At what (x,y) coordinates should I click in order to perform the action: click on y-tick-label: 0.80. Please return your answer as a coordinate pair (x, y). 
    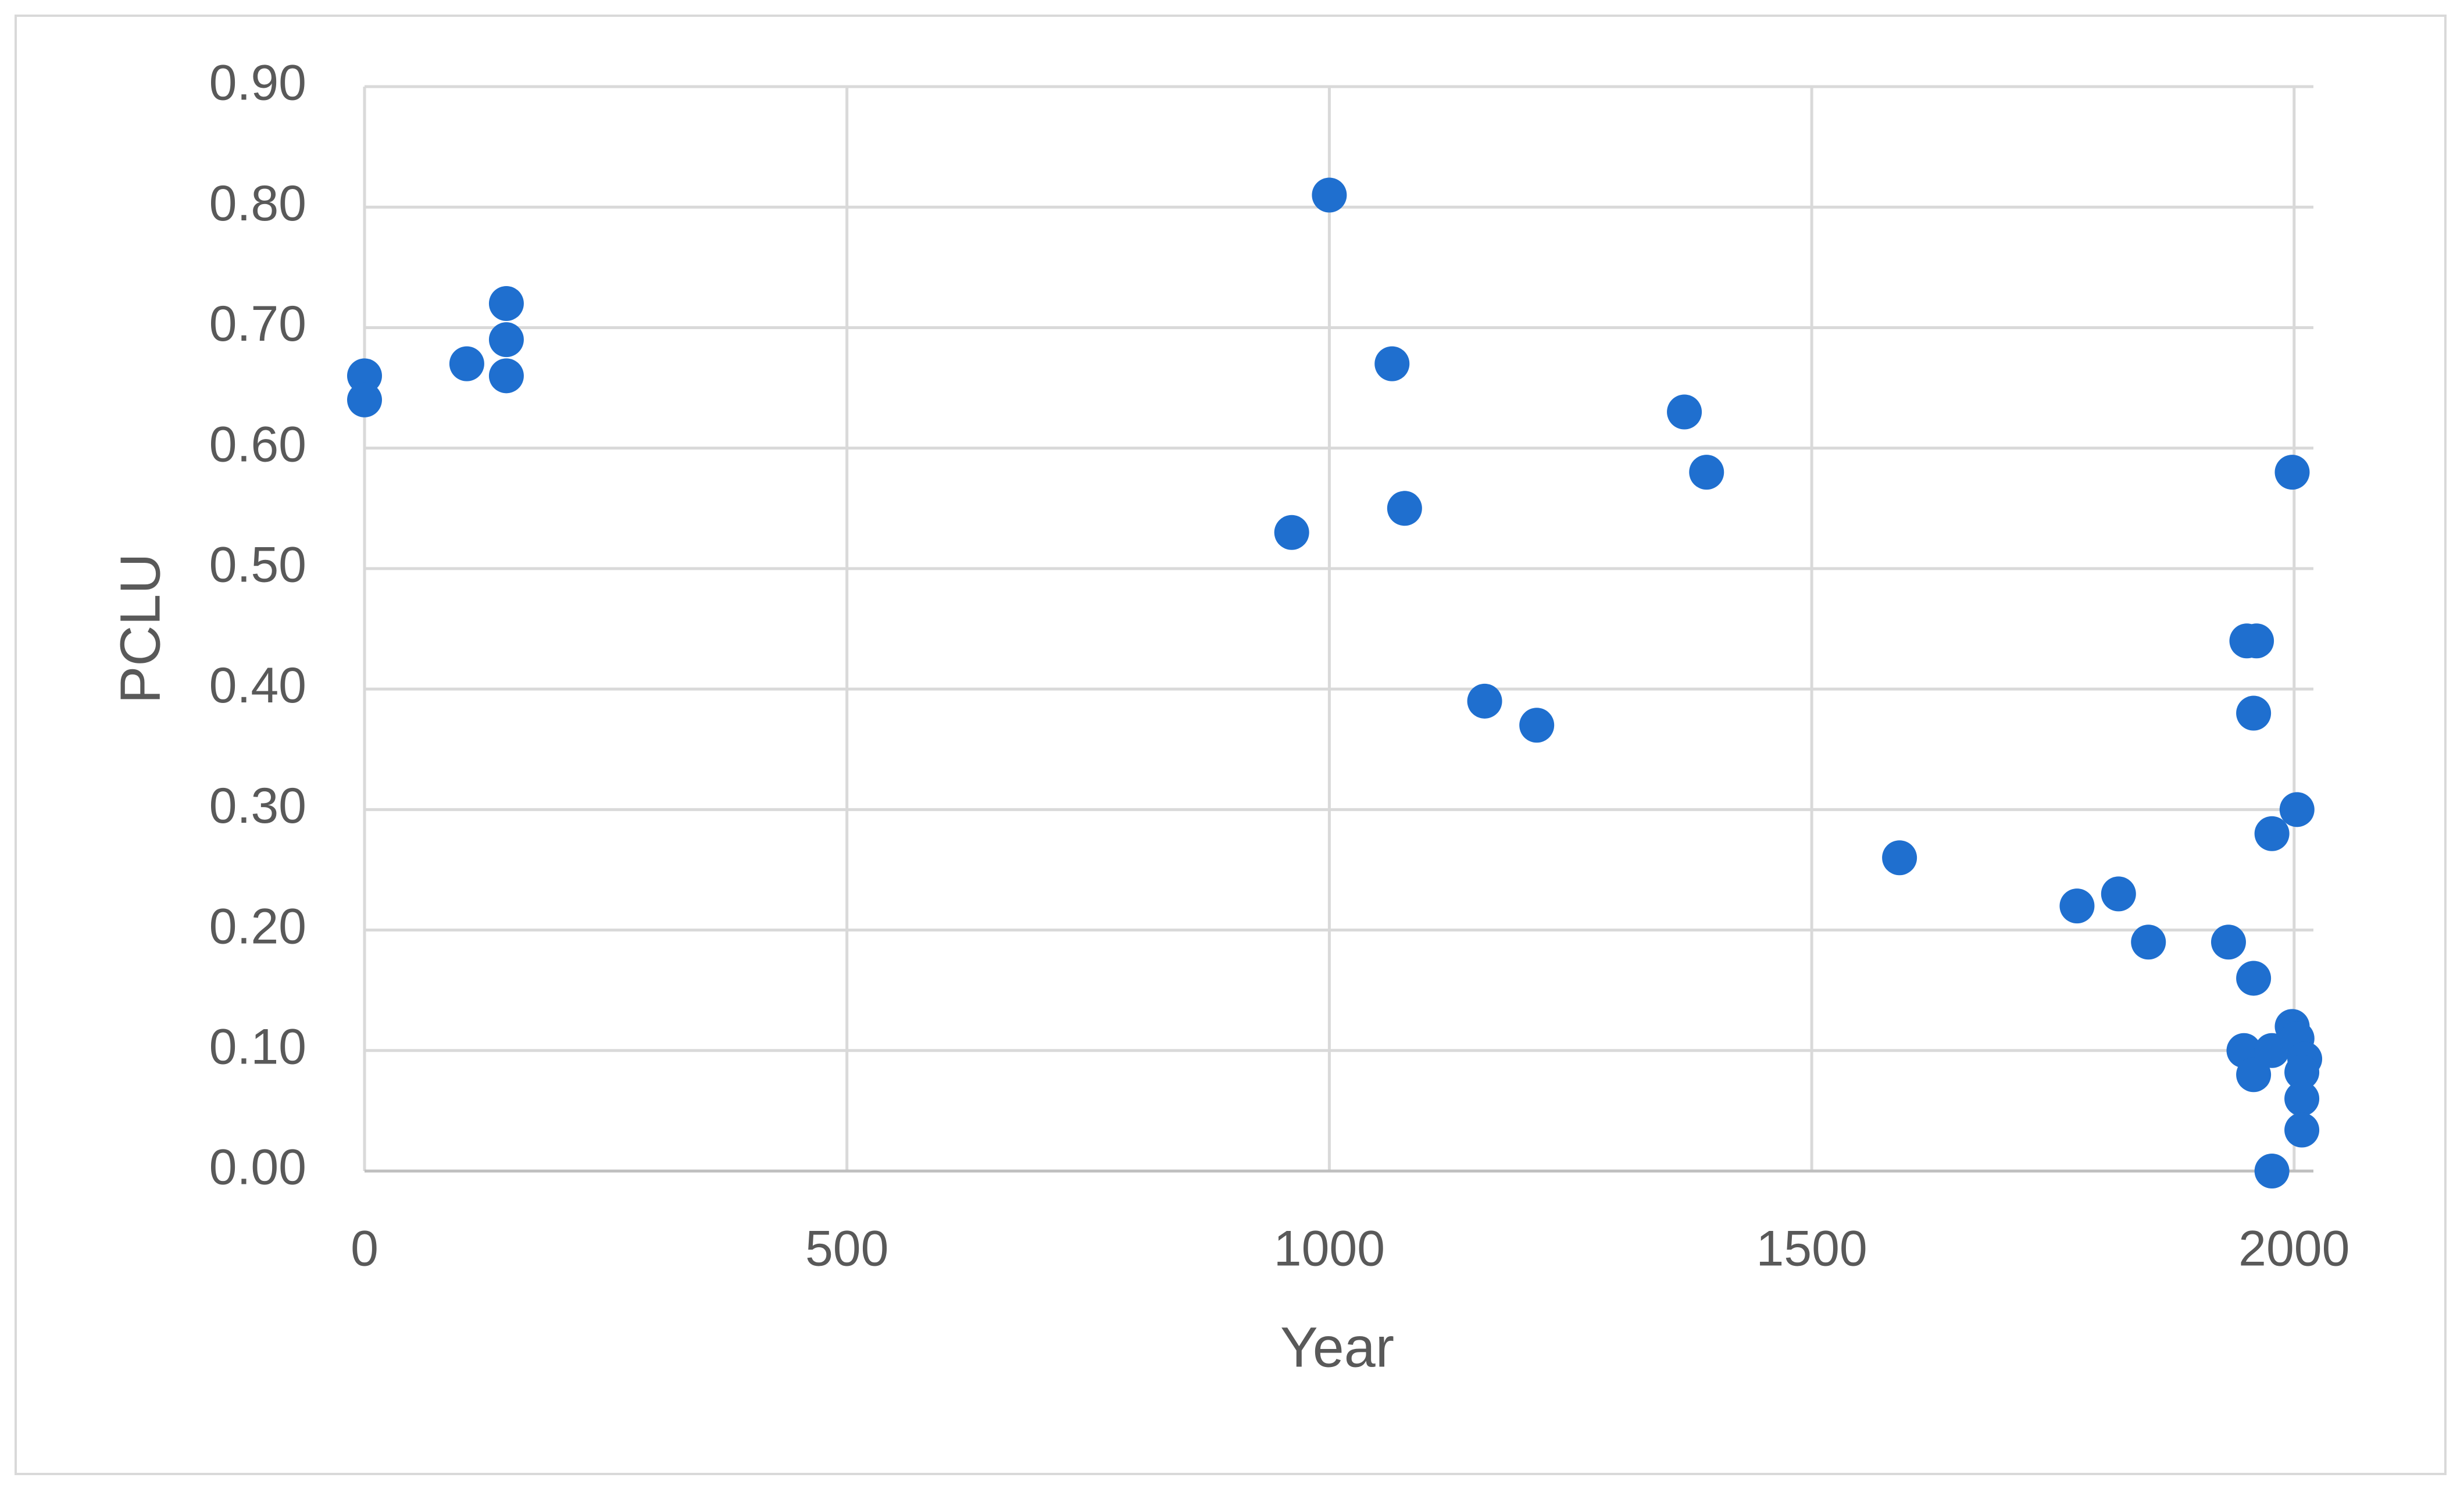
    Looking at the image, I should click on (257, 203).